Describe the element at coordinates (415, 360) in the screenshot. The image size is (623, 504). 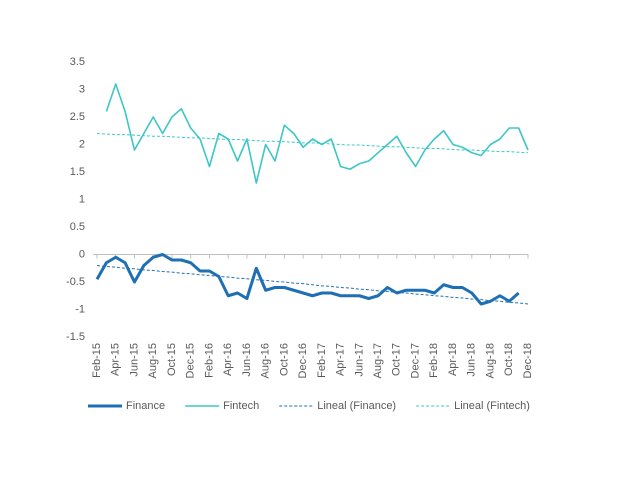
I see `x-tick-label: Dec-17` at that location.